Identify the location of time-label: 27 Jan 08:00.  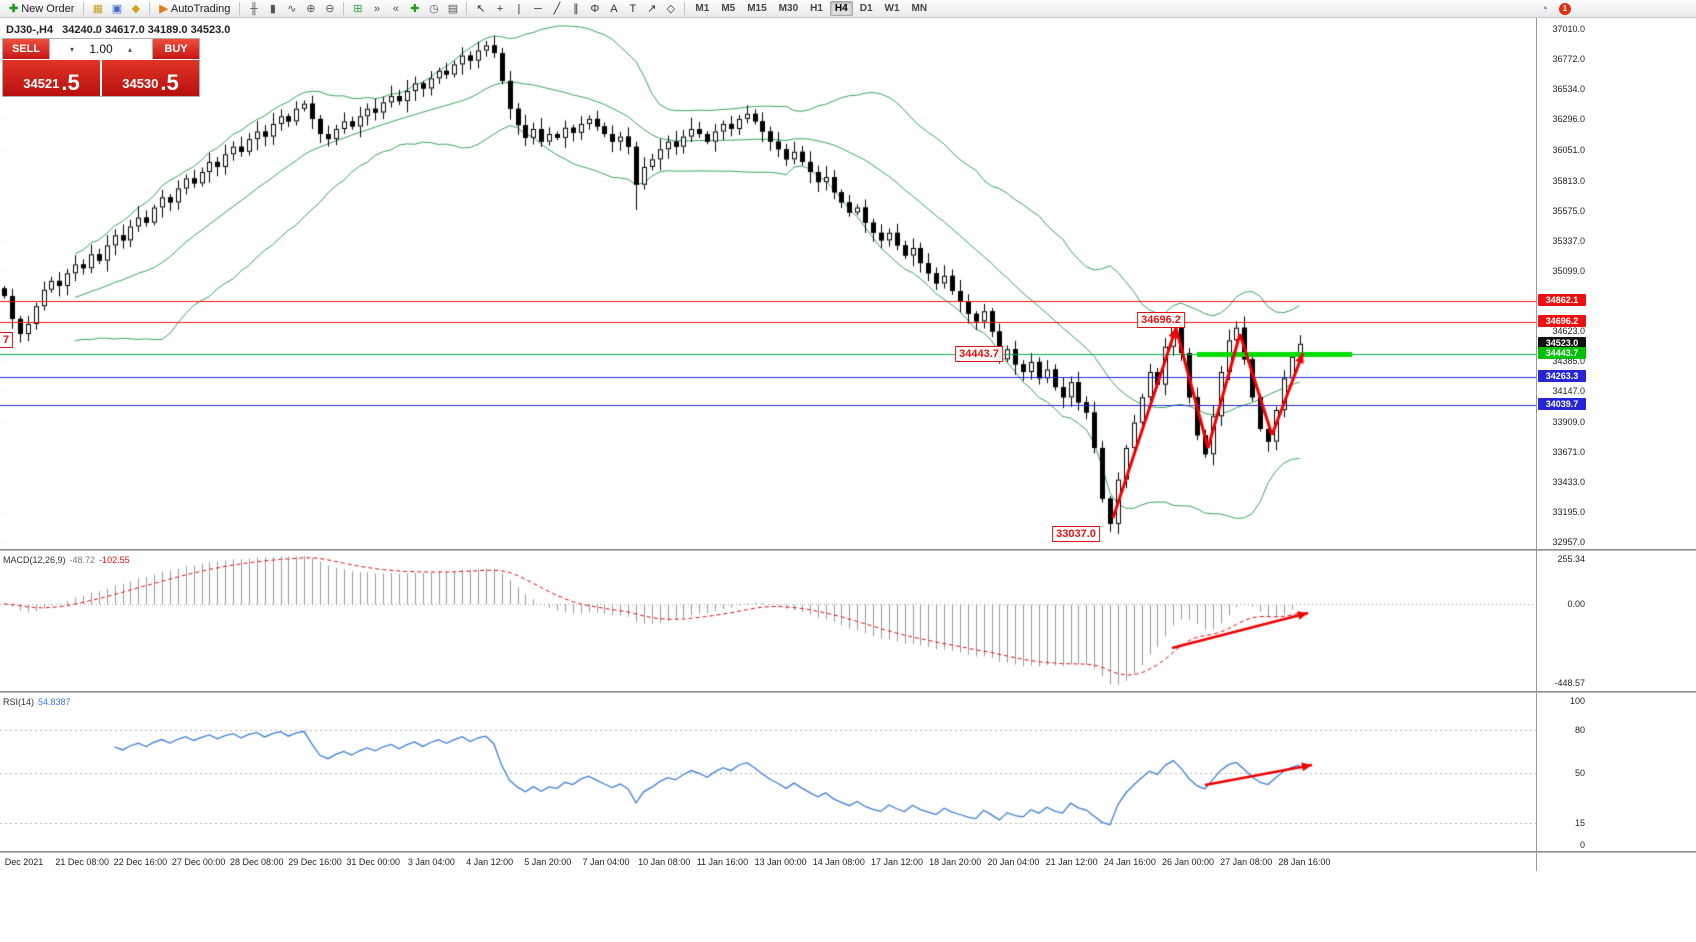
(1246, 862).